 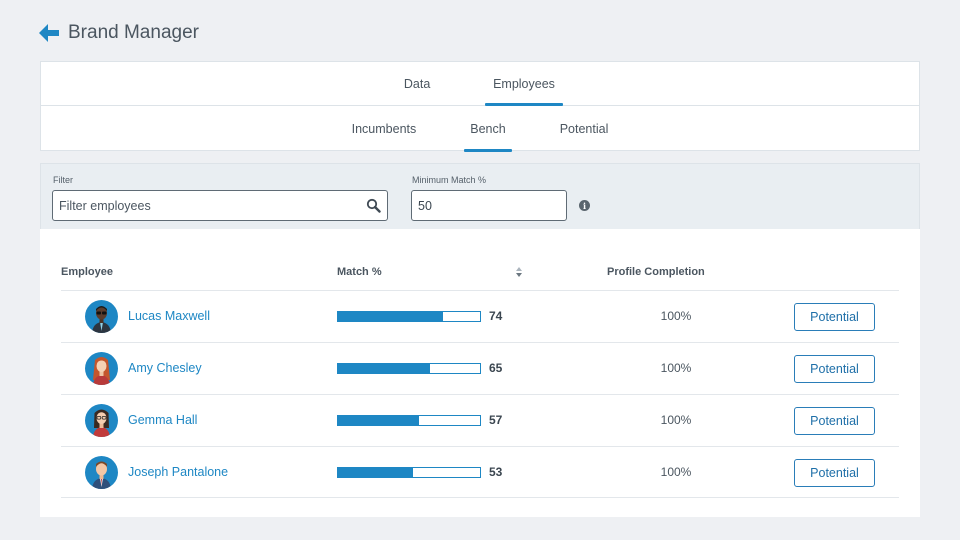 I want to click on tab-label: Employees, so click(x=524, y=83).